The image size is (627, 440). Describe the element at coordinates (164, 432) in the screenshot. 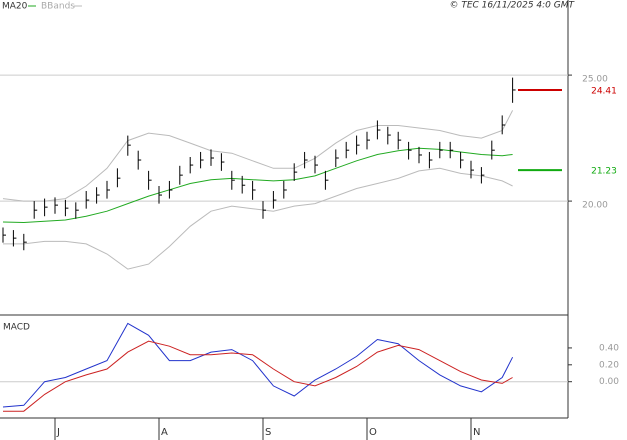

I see `x-tick-label: A` at that location.